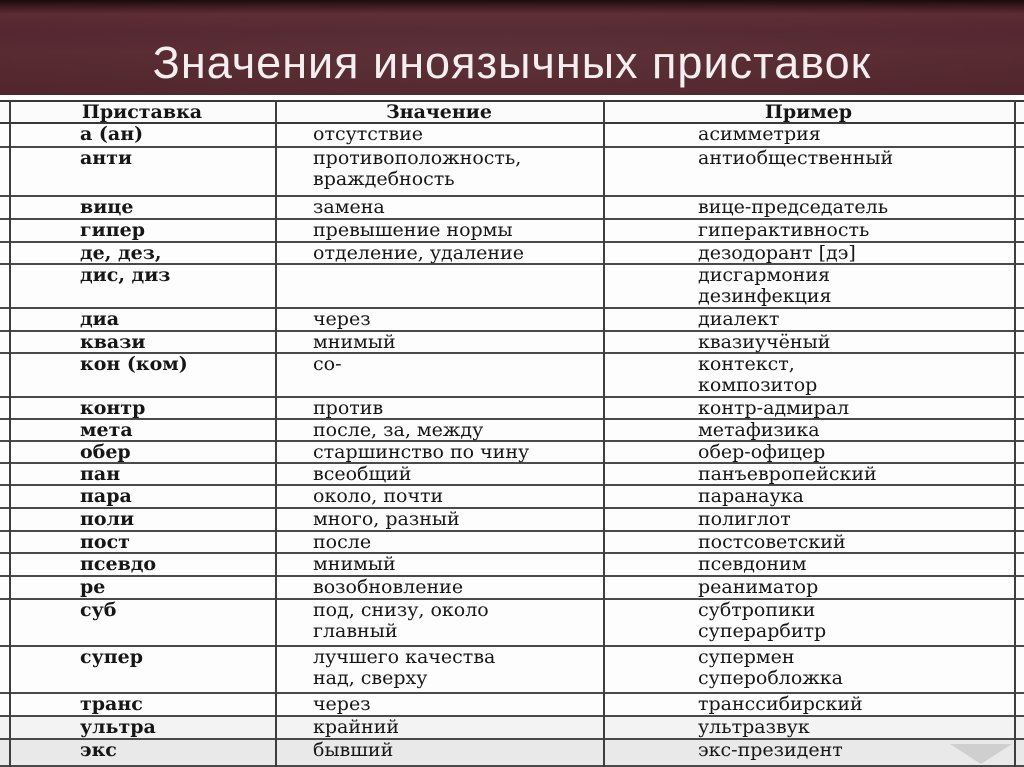 This screenshot has width=1024, height=767. I want to click on table-row: транс через транссибирский, so click(512, 705).